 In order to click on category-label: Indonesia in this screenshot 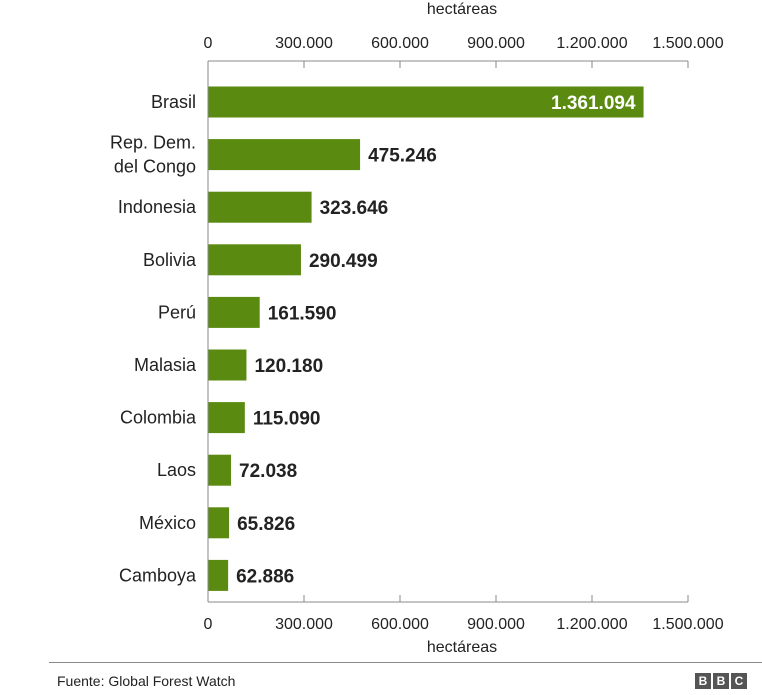, I will do `click(157, 207)`.